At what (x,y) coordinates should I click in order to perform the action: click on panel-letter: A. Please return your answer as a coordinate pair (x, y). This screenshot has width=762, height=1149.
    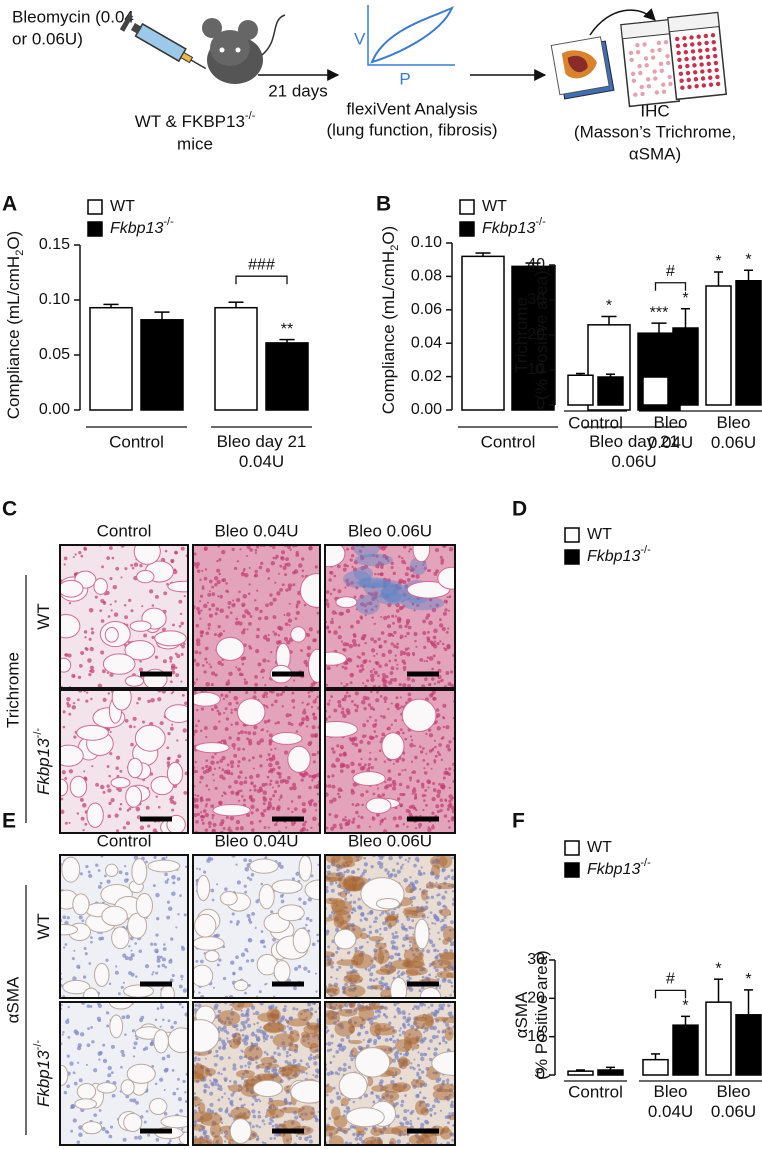
    Looking at the image, I should click on (9, 204).